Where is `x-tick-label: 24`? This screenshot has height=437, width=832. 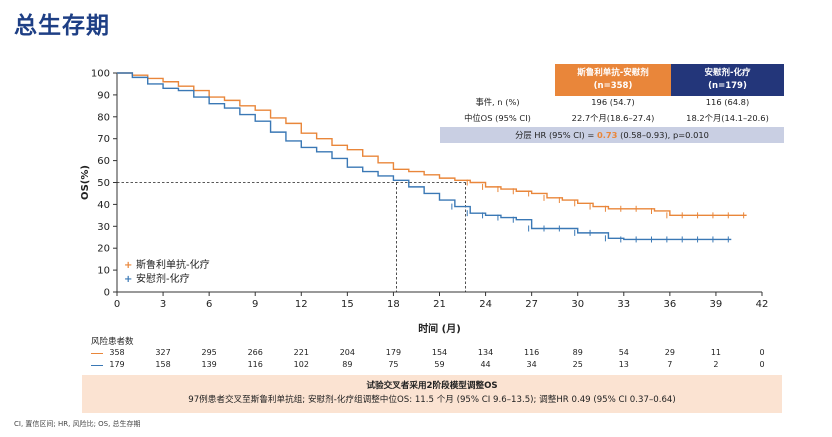
x-tick-label: 24 is located at coordinates (485, 304).